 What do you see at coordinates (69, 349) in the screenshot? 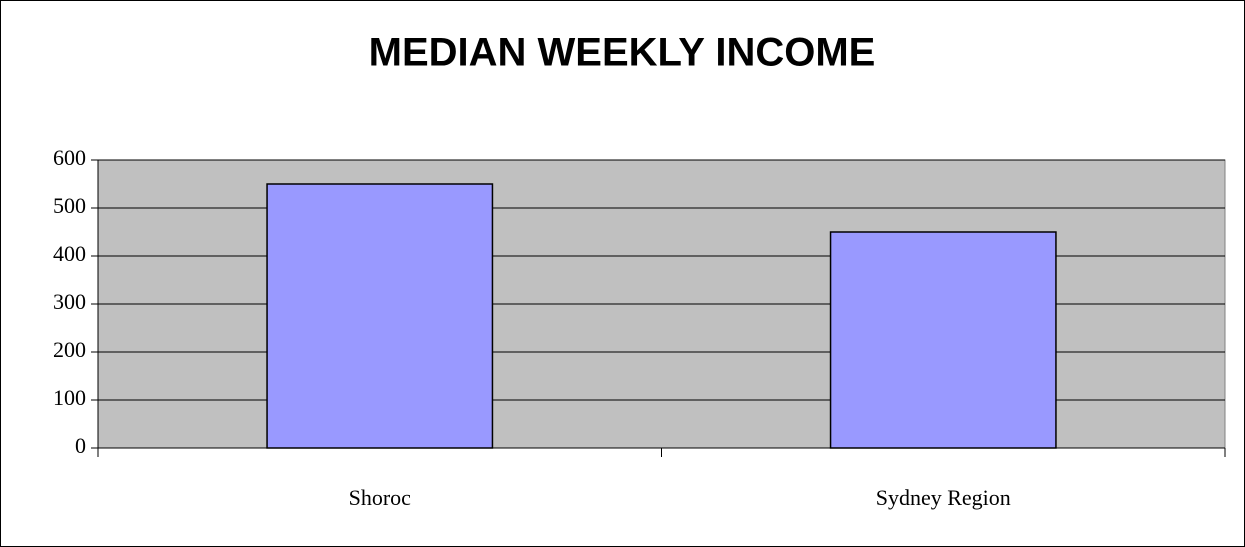
I see `y-tick-label: 200` at bounding box center [69, 349].